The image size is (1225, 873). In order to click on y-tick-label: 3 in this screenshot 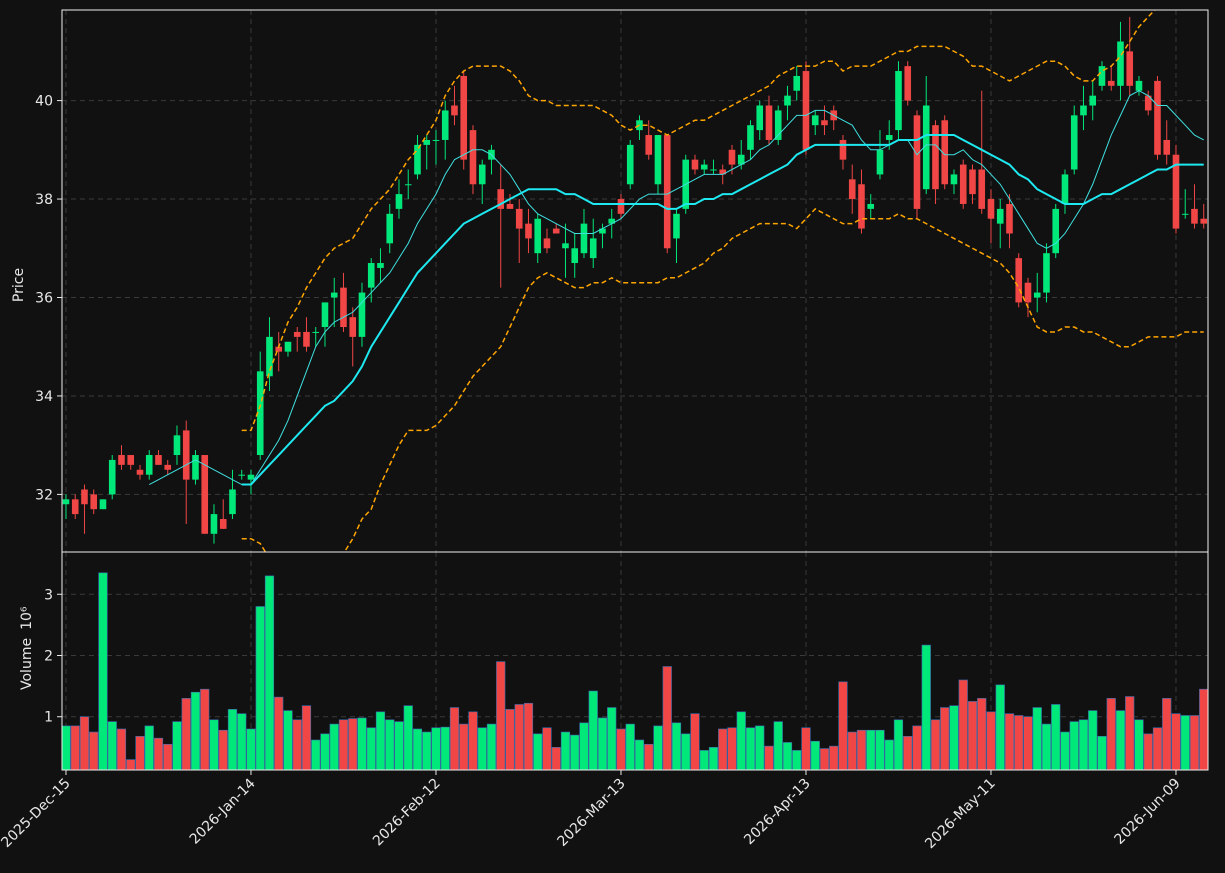, I will do `click(48, 595)`.